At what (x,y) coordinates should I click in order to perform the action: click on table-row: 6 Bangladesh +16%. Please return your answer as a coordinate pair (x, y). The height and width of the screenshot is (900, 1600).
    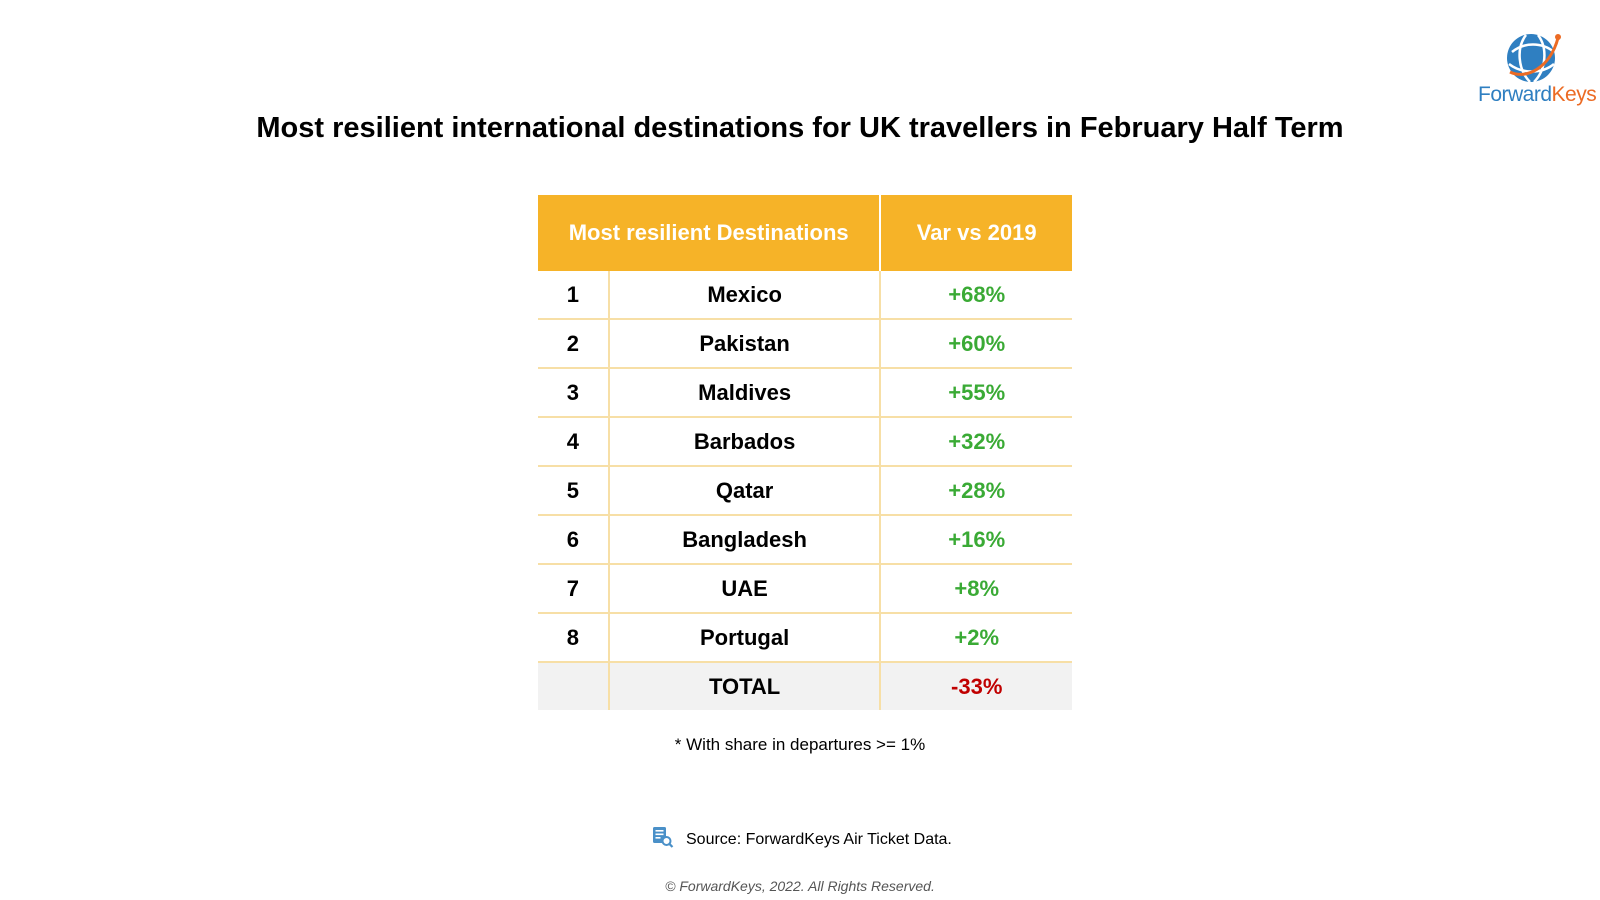
    Looking at the image, I should click on (805, 540).